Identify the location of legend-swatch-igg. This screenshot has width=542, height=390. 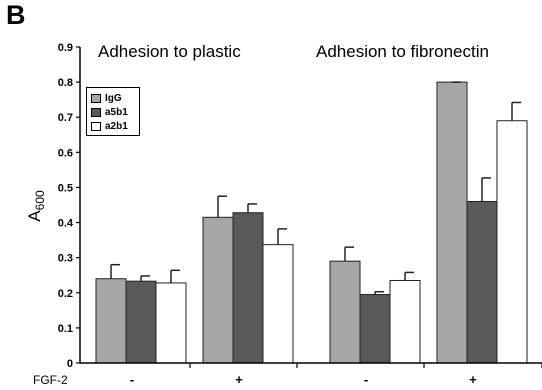
(96, 98).